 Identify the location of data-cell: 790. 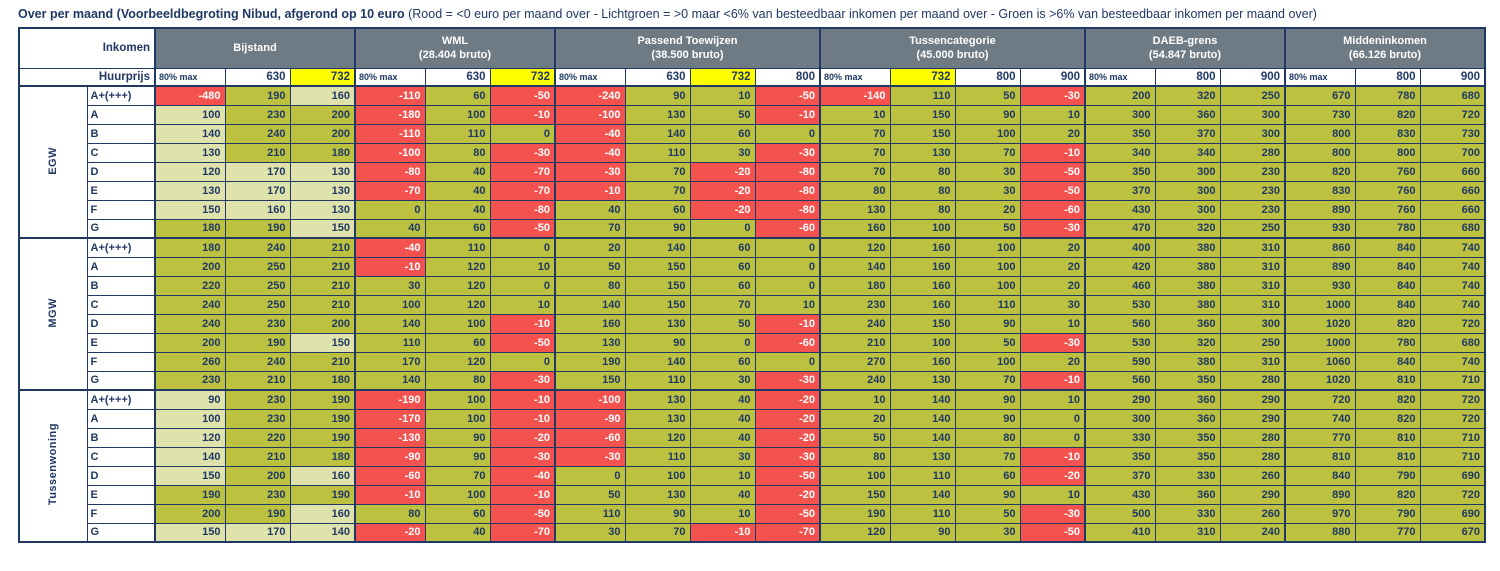
(1387, 475).